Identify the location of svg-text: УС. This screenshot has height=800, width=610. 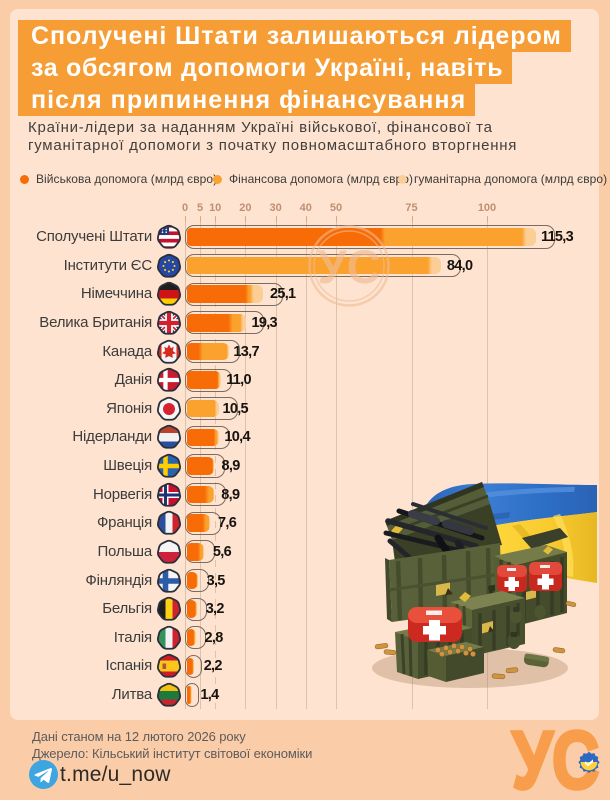
(348, 266).